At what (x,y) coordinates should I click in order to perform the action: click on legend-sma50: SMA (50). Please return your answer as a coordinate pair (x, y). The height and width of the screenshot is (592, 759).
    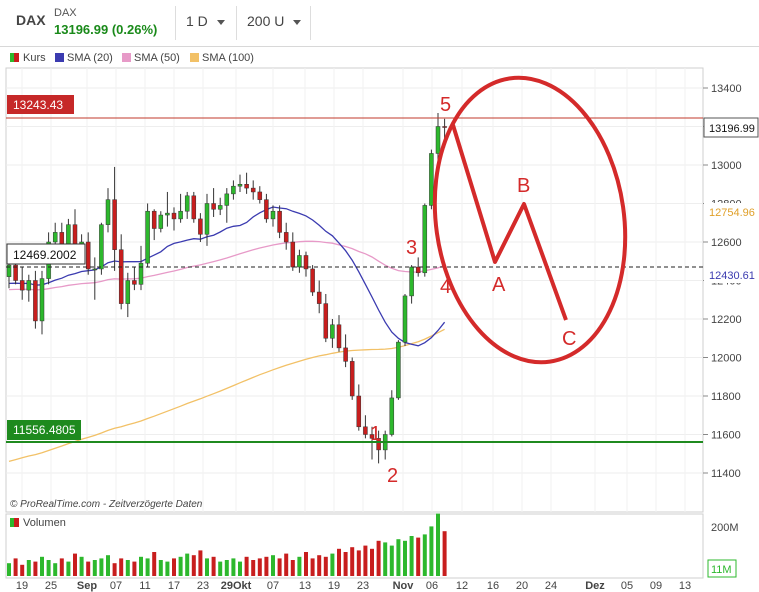
    Looking at the image, I should click on (157, 58).